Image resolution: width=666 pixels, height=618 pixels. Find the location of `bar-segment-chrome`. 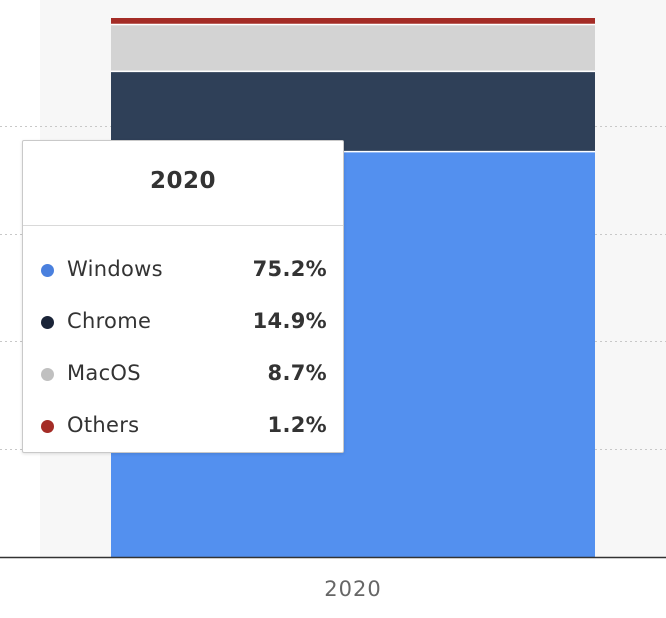

bar-segment-chrome is located at coordinates (353, 111).